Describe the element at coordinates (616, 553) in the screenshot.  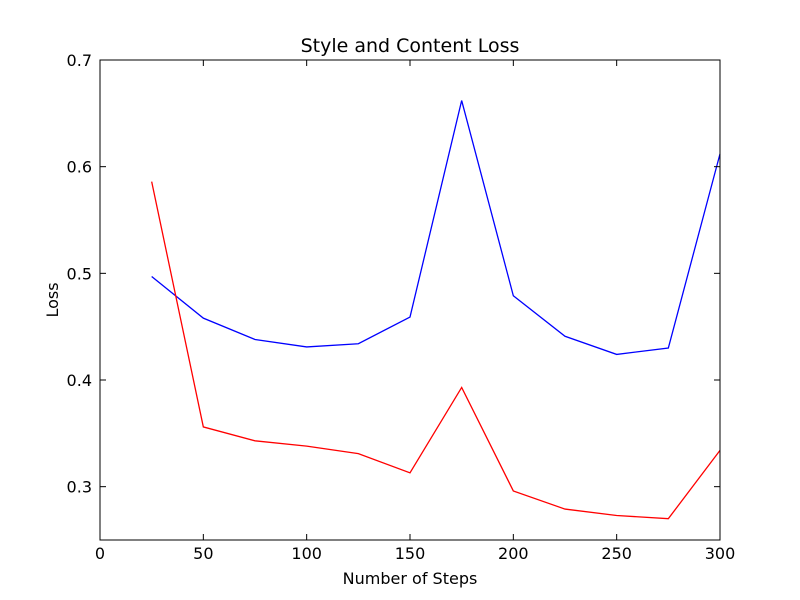
I see `x-tick-label: 250` at that location.